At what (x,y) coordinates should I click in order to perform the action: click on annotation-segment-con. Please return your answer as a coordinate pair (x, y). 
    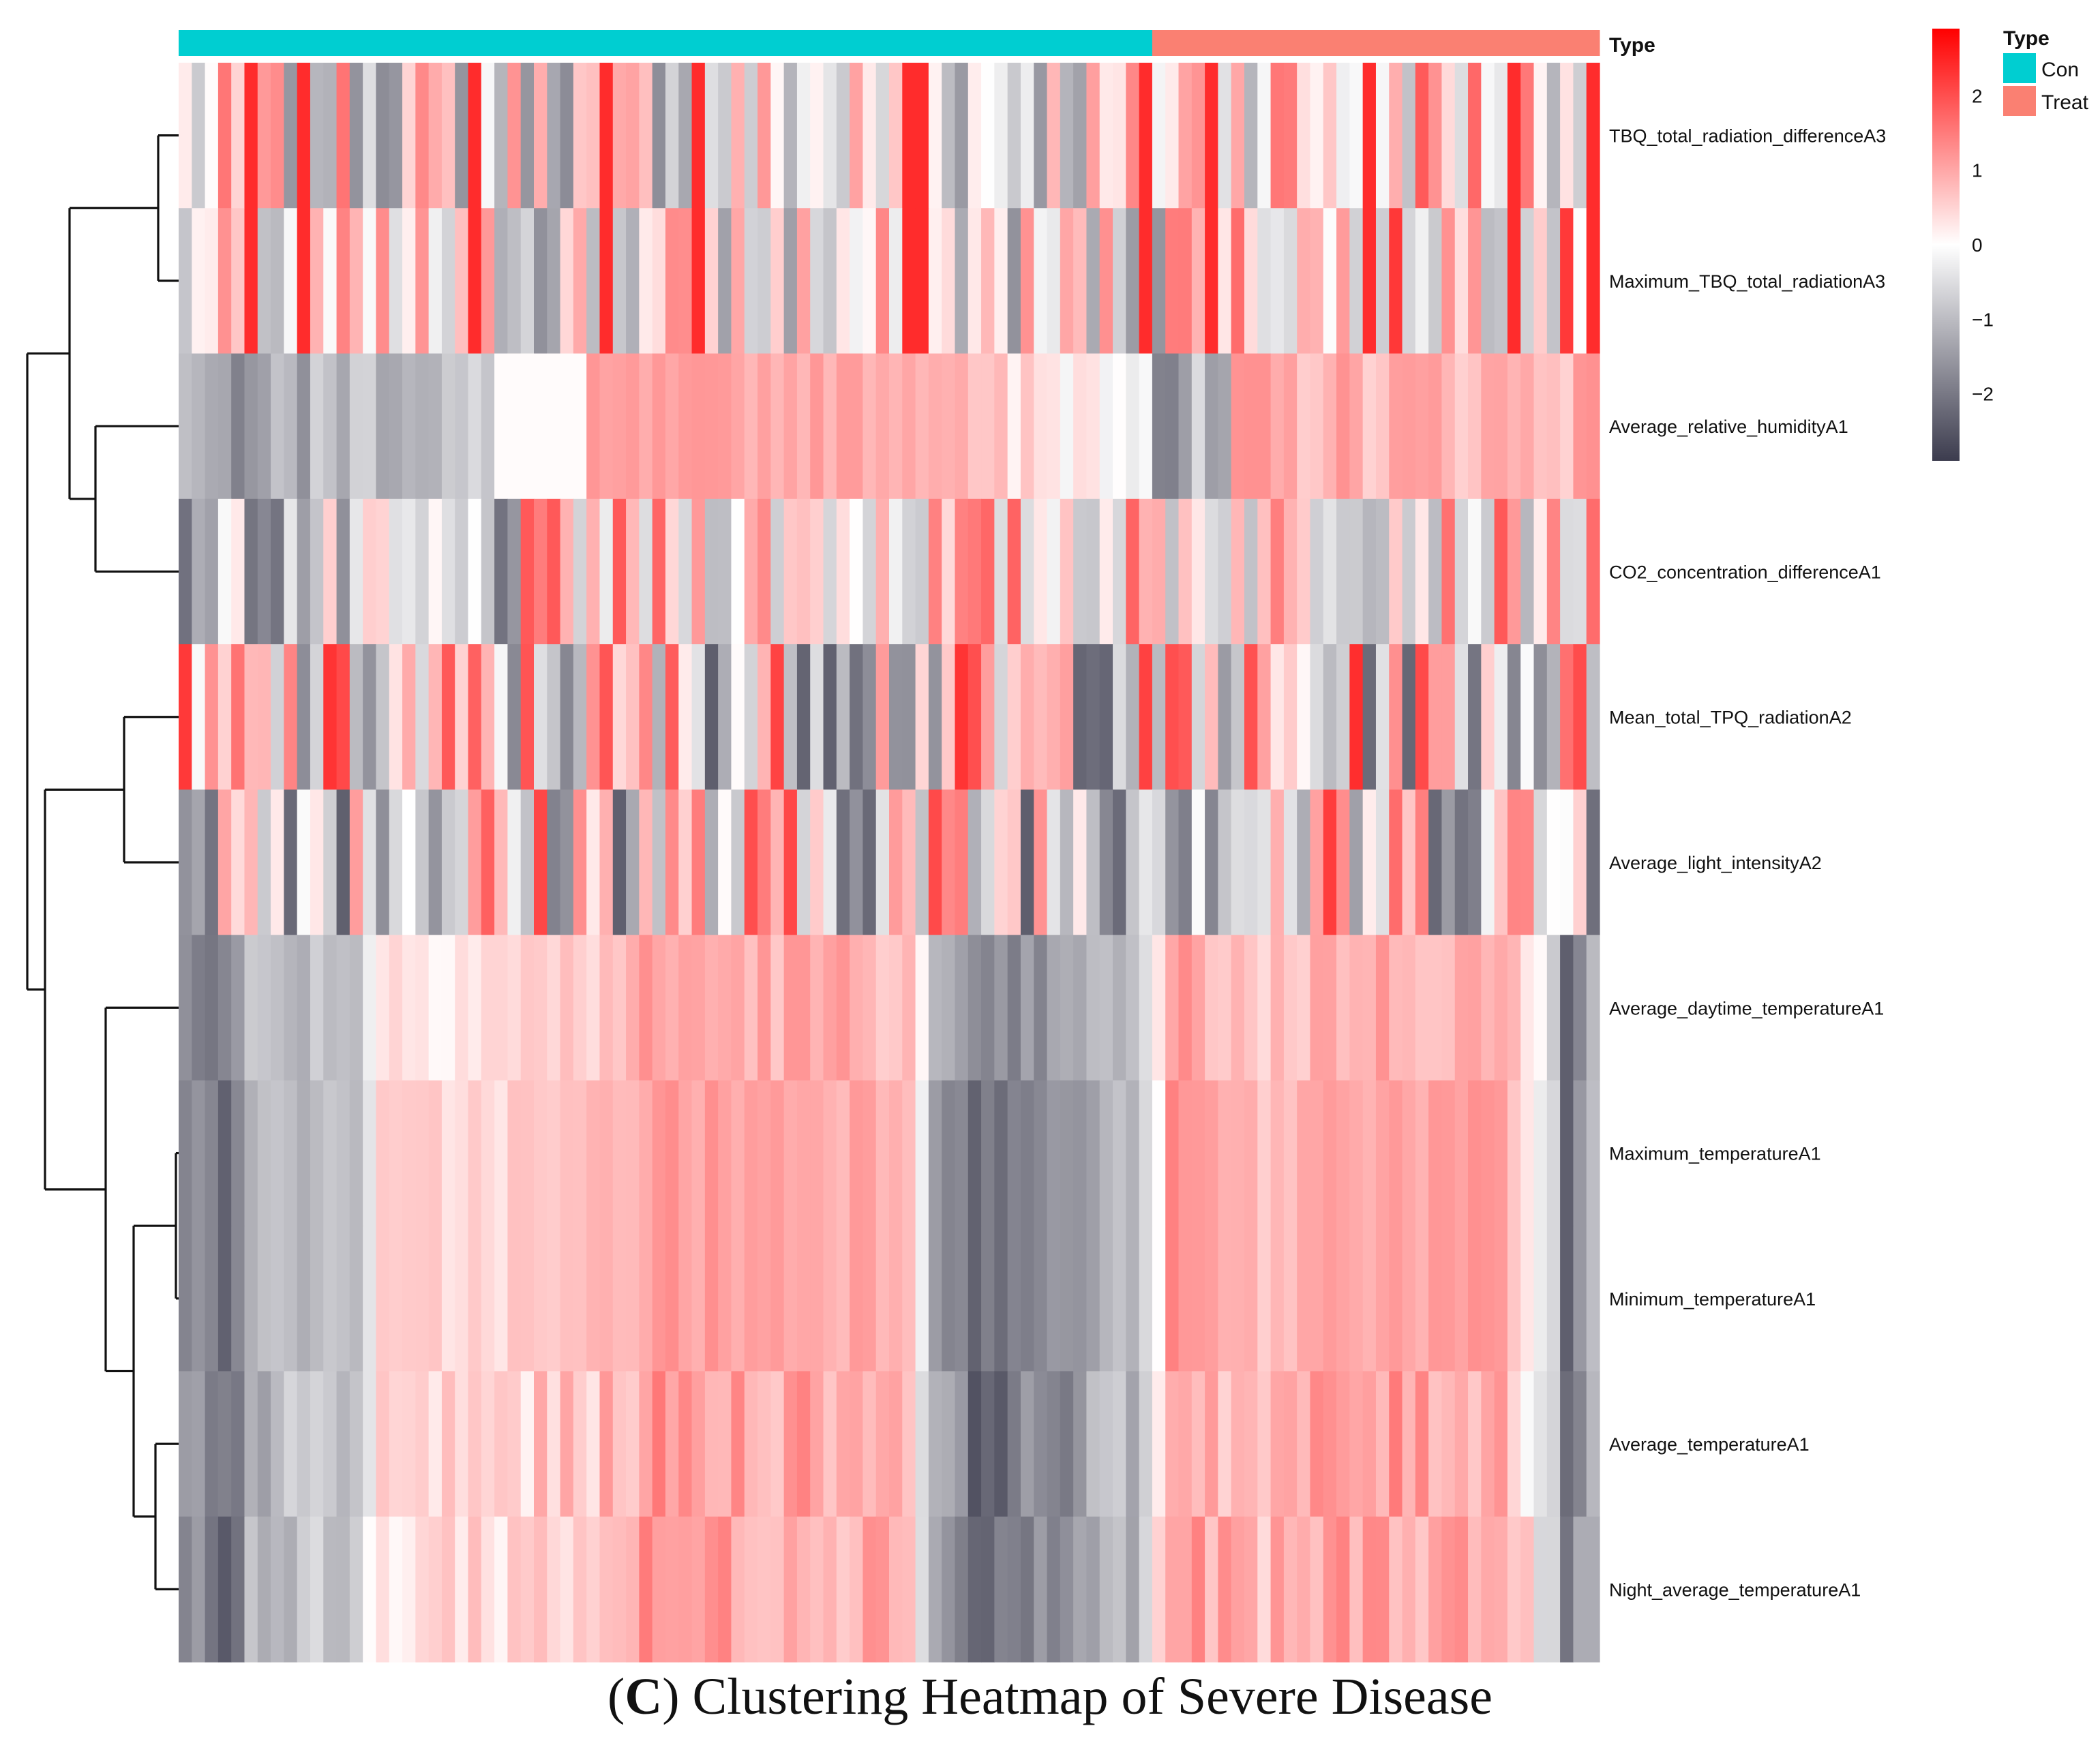
    Looking at the image, I should click on (666, 43).